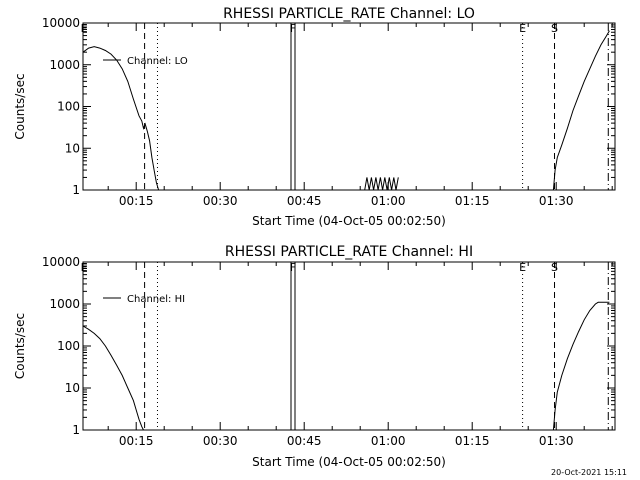 This screenshot has height=480, width=640. I want to click on chart-title: RHESSI PARTICLE_RATE Channel: HI, so click(349, 252).